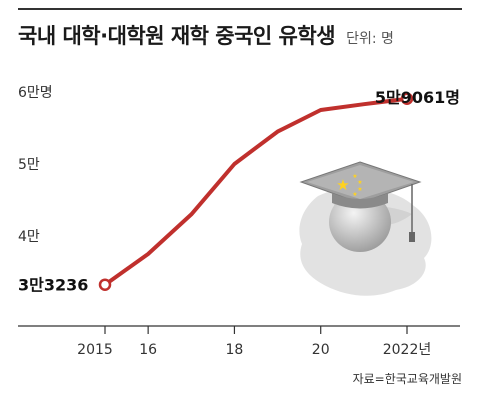 This screenshot has height=403, width=480. I want to click on chart-title: 국내 대학·대학원 재학 중국인 유학생, so click(177, 36).